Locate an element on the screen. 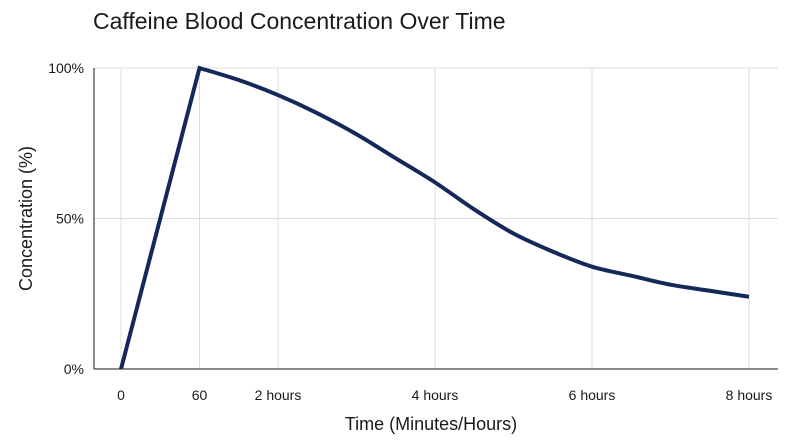 This screenshot has width=800, height=447. y-axis-label: Concentration (%) is located at coordinates (26, 218).